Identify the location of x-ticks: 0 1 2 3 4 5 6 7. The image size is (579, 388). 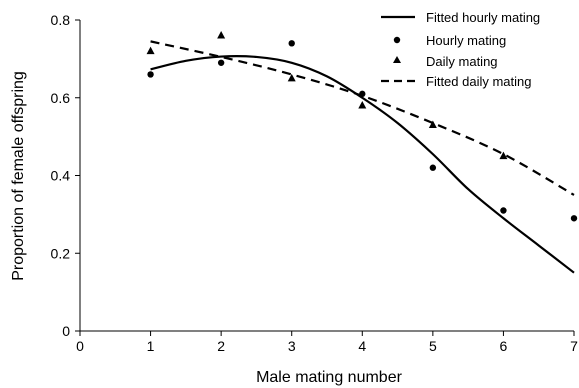
(327, 342).